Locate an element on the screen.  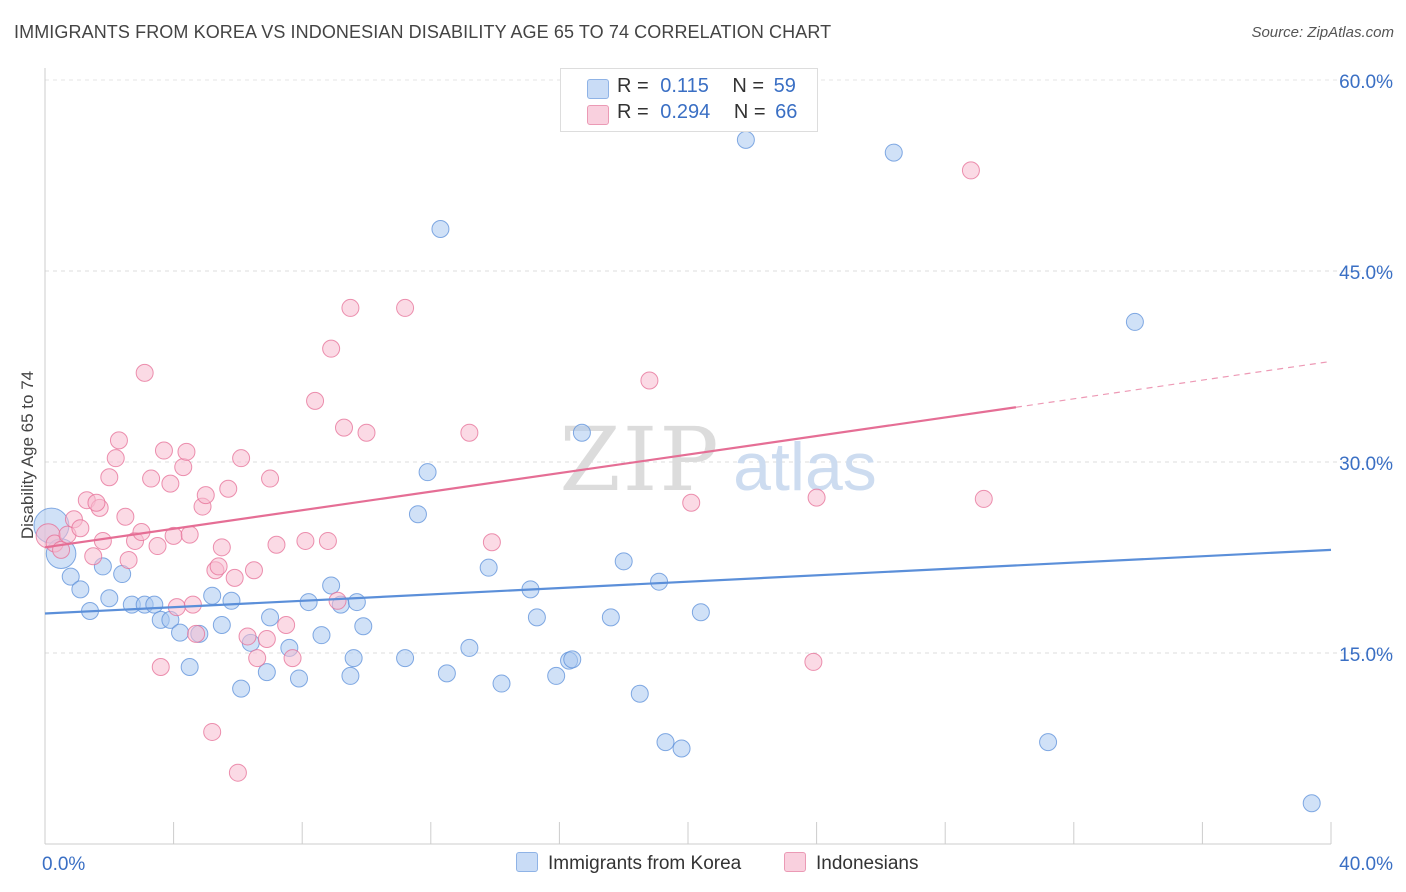
legend-n-label: N = is located at coordinates (748, 86).